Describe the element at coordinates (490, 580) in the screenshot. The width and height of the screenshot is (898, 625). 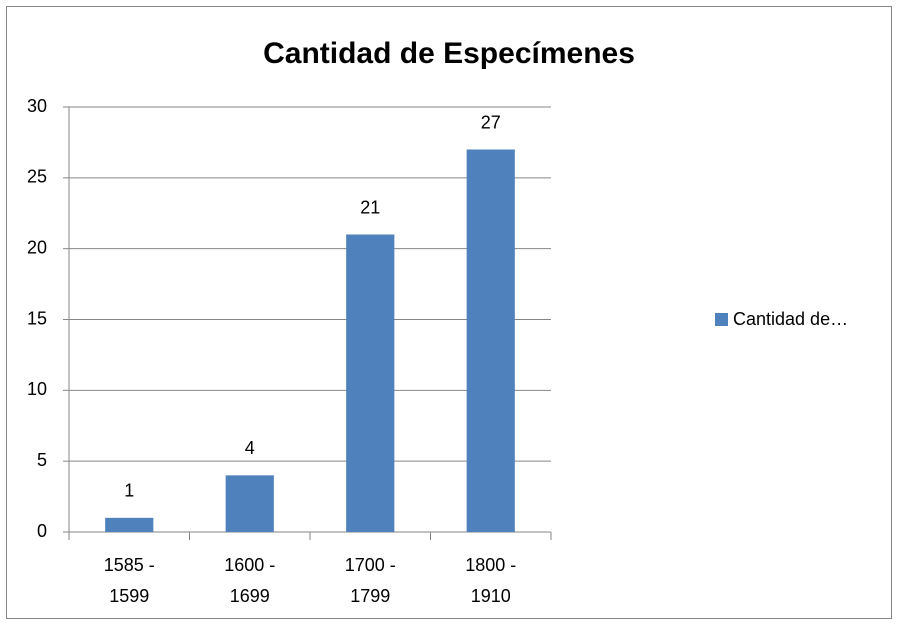
I see `x-tick-label: 1800 -1910` at that location.